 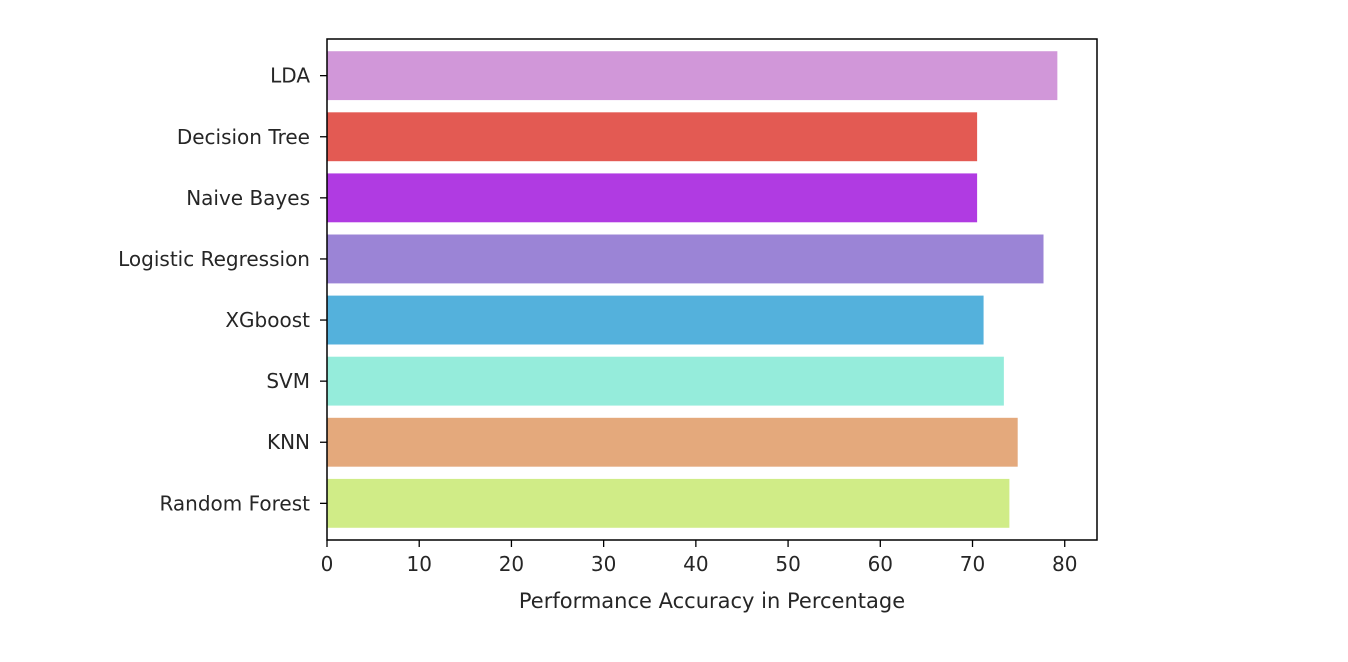 I want to click on y-tick-label: LDA, so click(x=290, y=76).